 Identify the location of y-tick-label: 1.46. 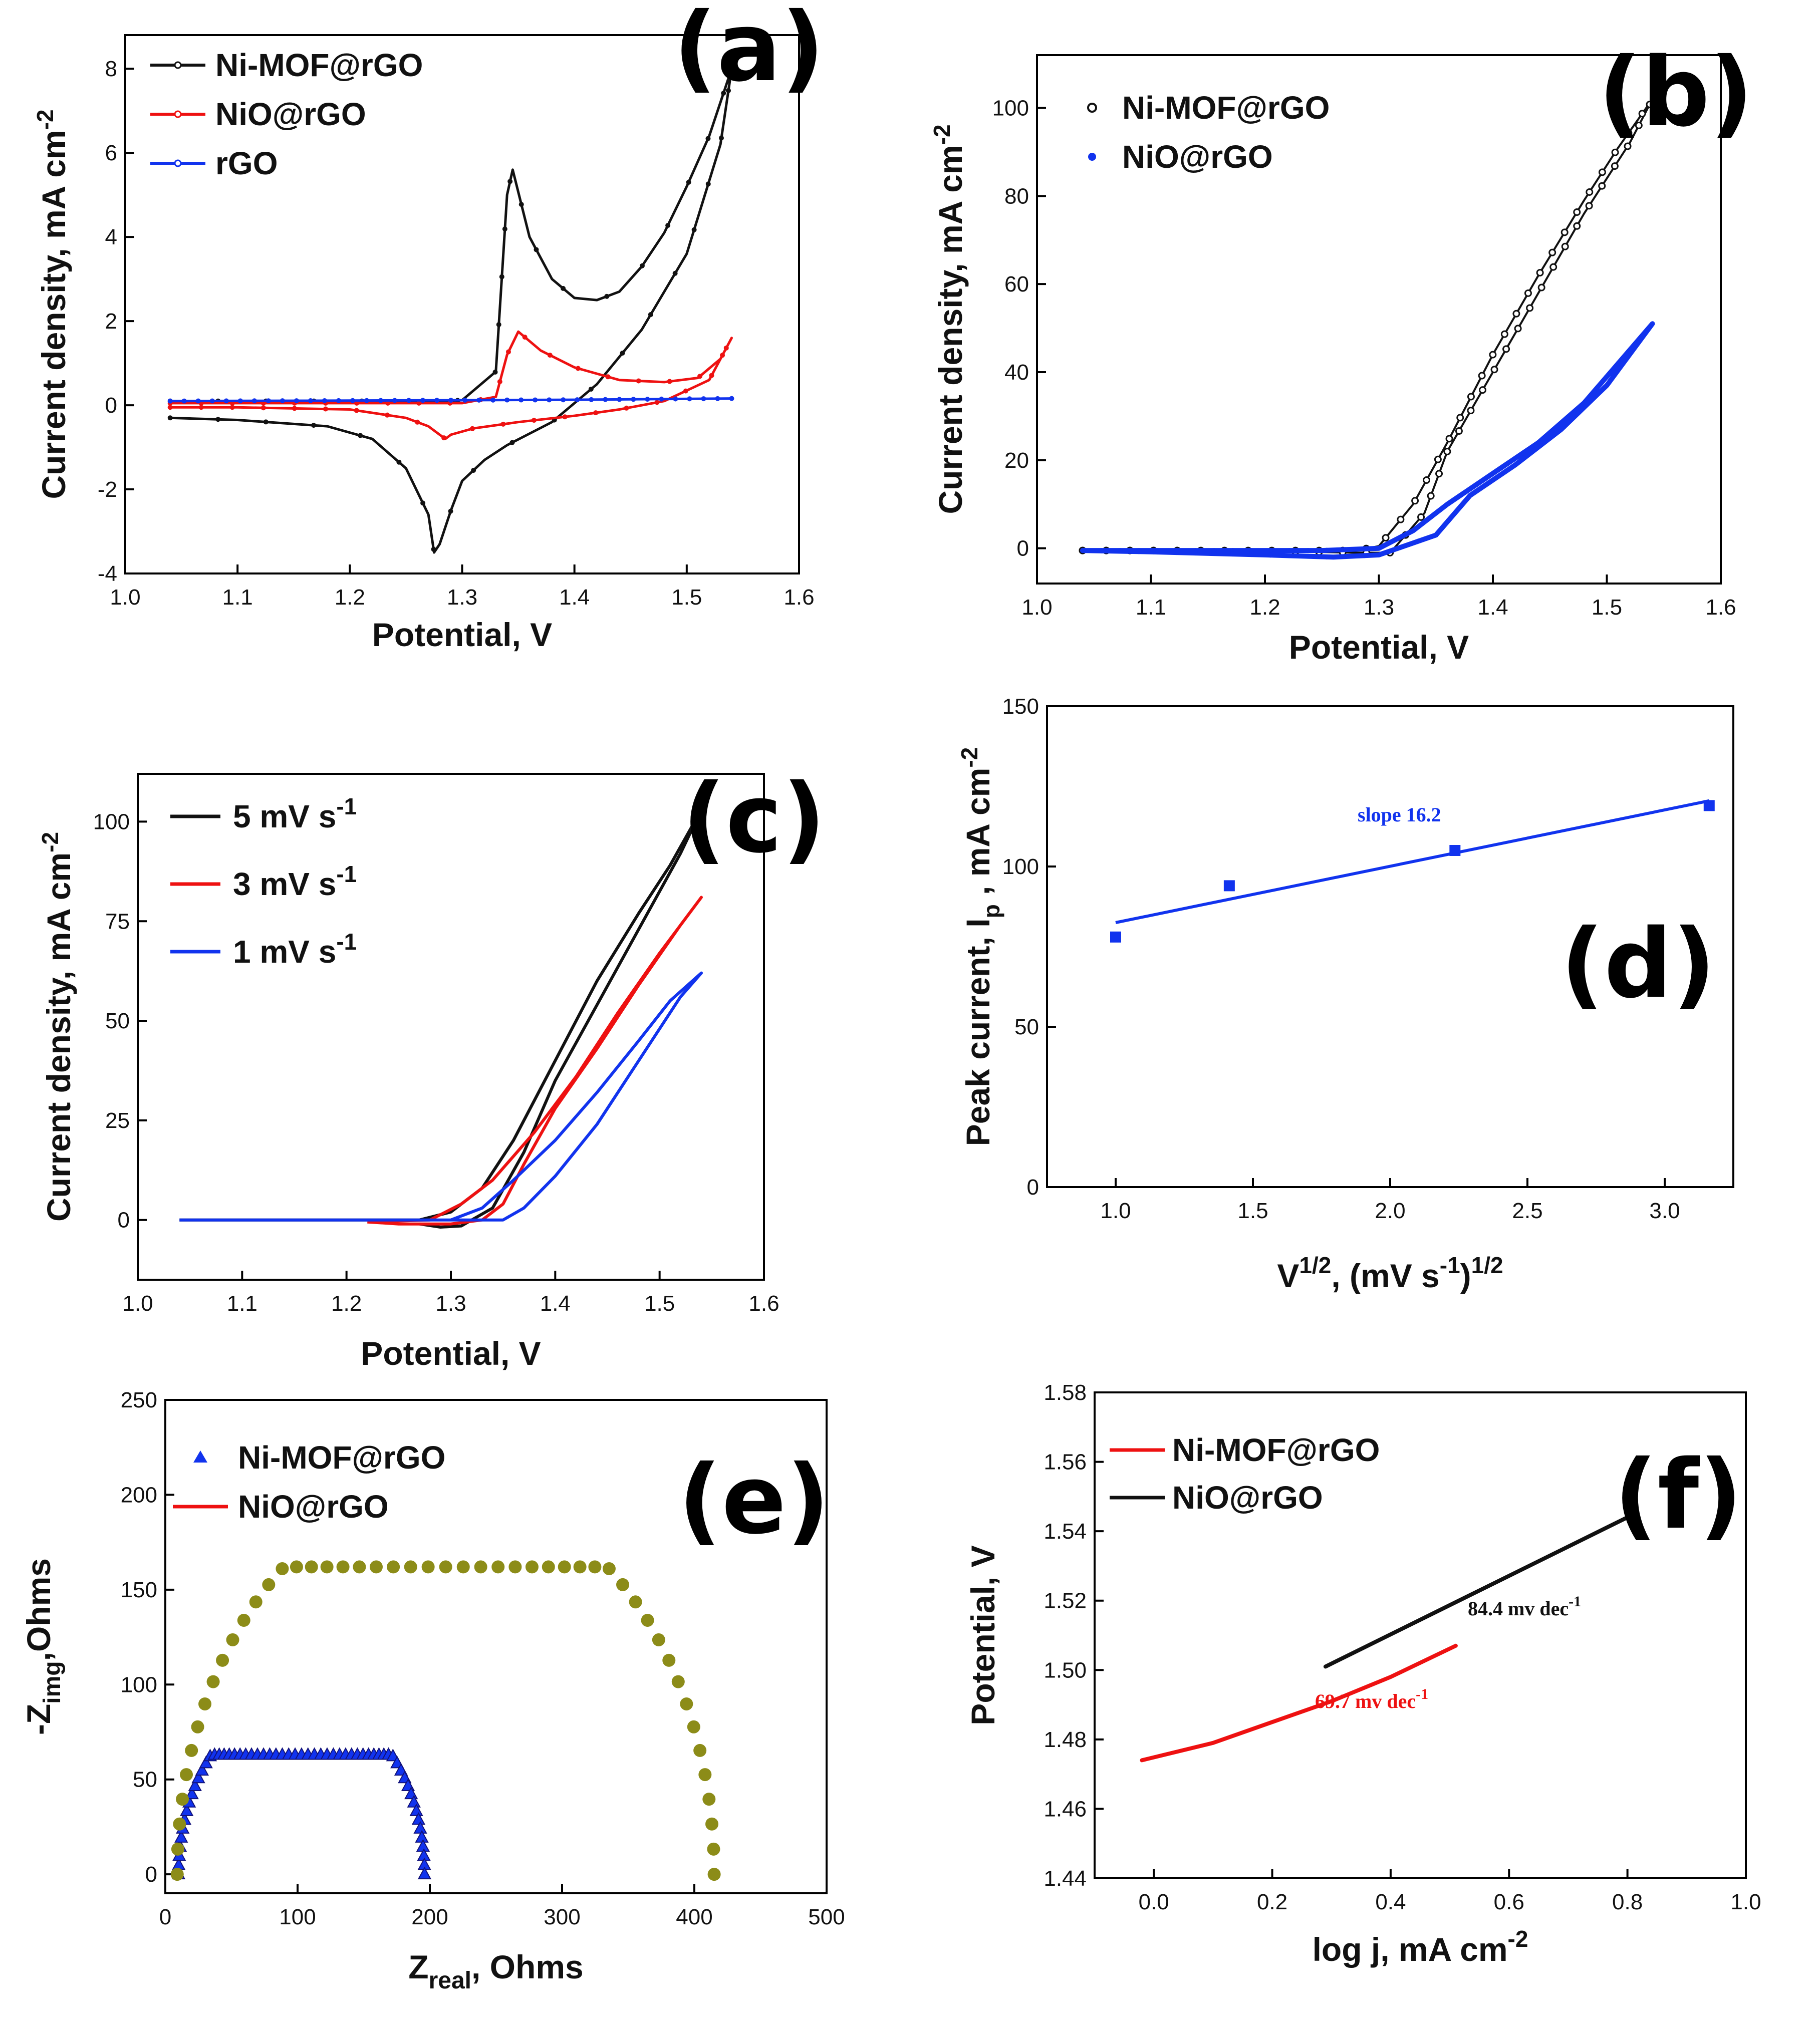
(1065, 1809).